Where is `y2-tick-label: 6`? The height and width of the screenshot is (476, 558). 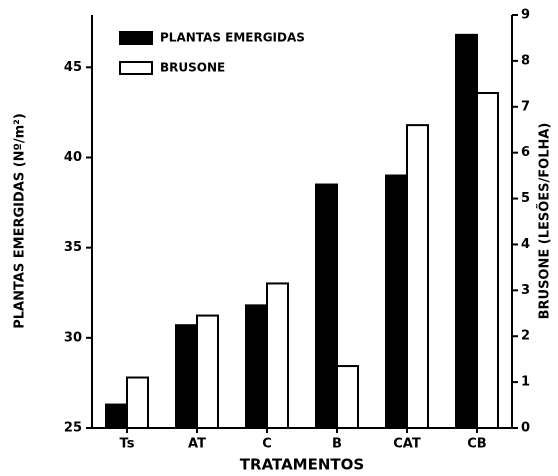
y2-tick-label: 6 is located at coordinates (525, 152).